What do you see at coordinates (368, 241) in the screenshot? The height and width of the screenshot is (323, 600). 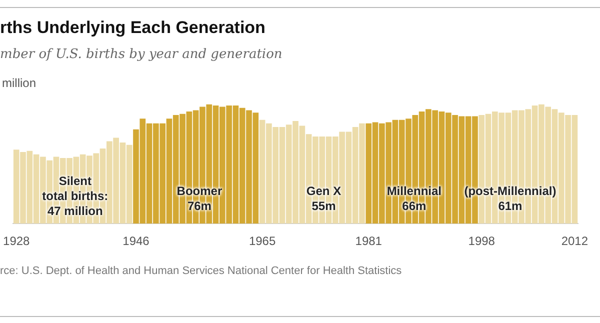 I see `x-tick-label: 1981` at bounding box center [368, 241].